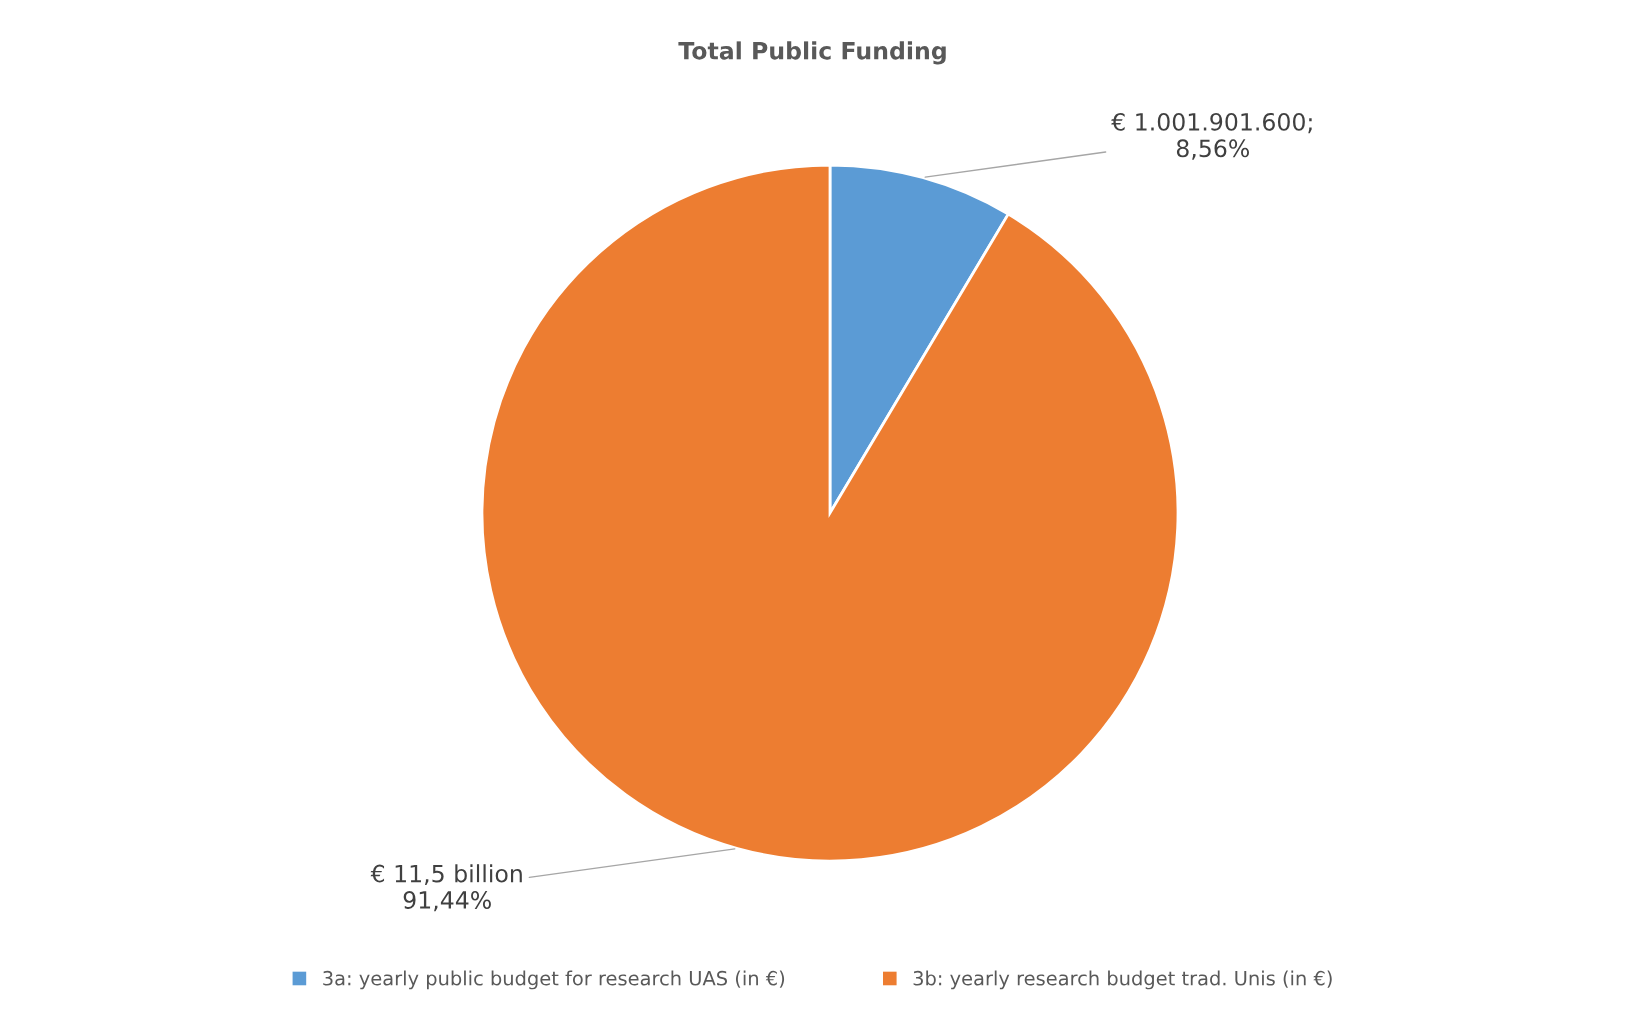 The height and width of the screenshot is (1017, 1626). I want to click on chart-title: Total Public Funding, so click(812, 53).